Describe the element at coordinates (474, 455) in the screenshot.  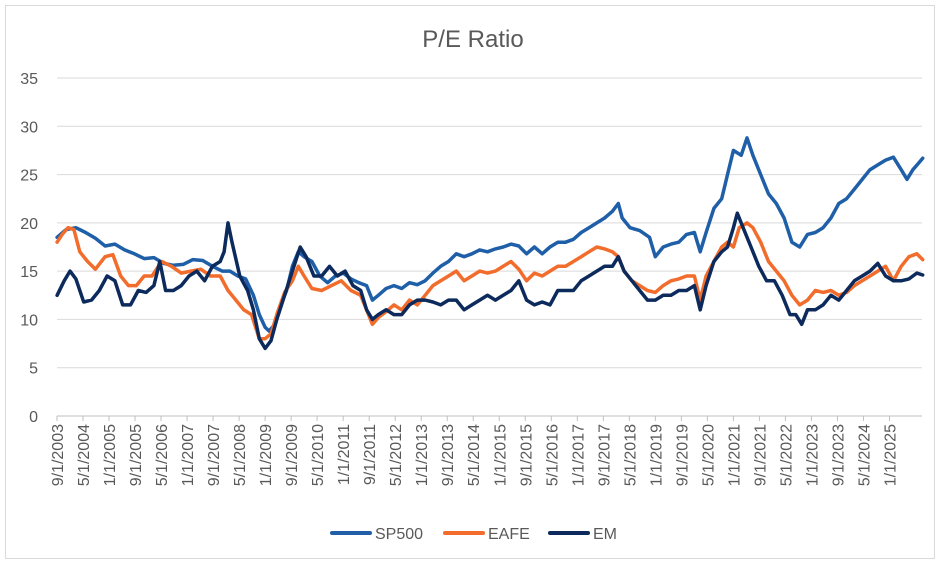
I see `x-tick-label: 5/1/2014` at that location.